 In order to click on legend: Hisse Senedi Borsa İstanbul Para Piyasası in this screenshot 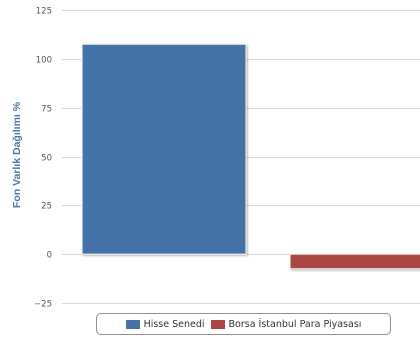, I will do `click(243, 324)`.